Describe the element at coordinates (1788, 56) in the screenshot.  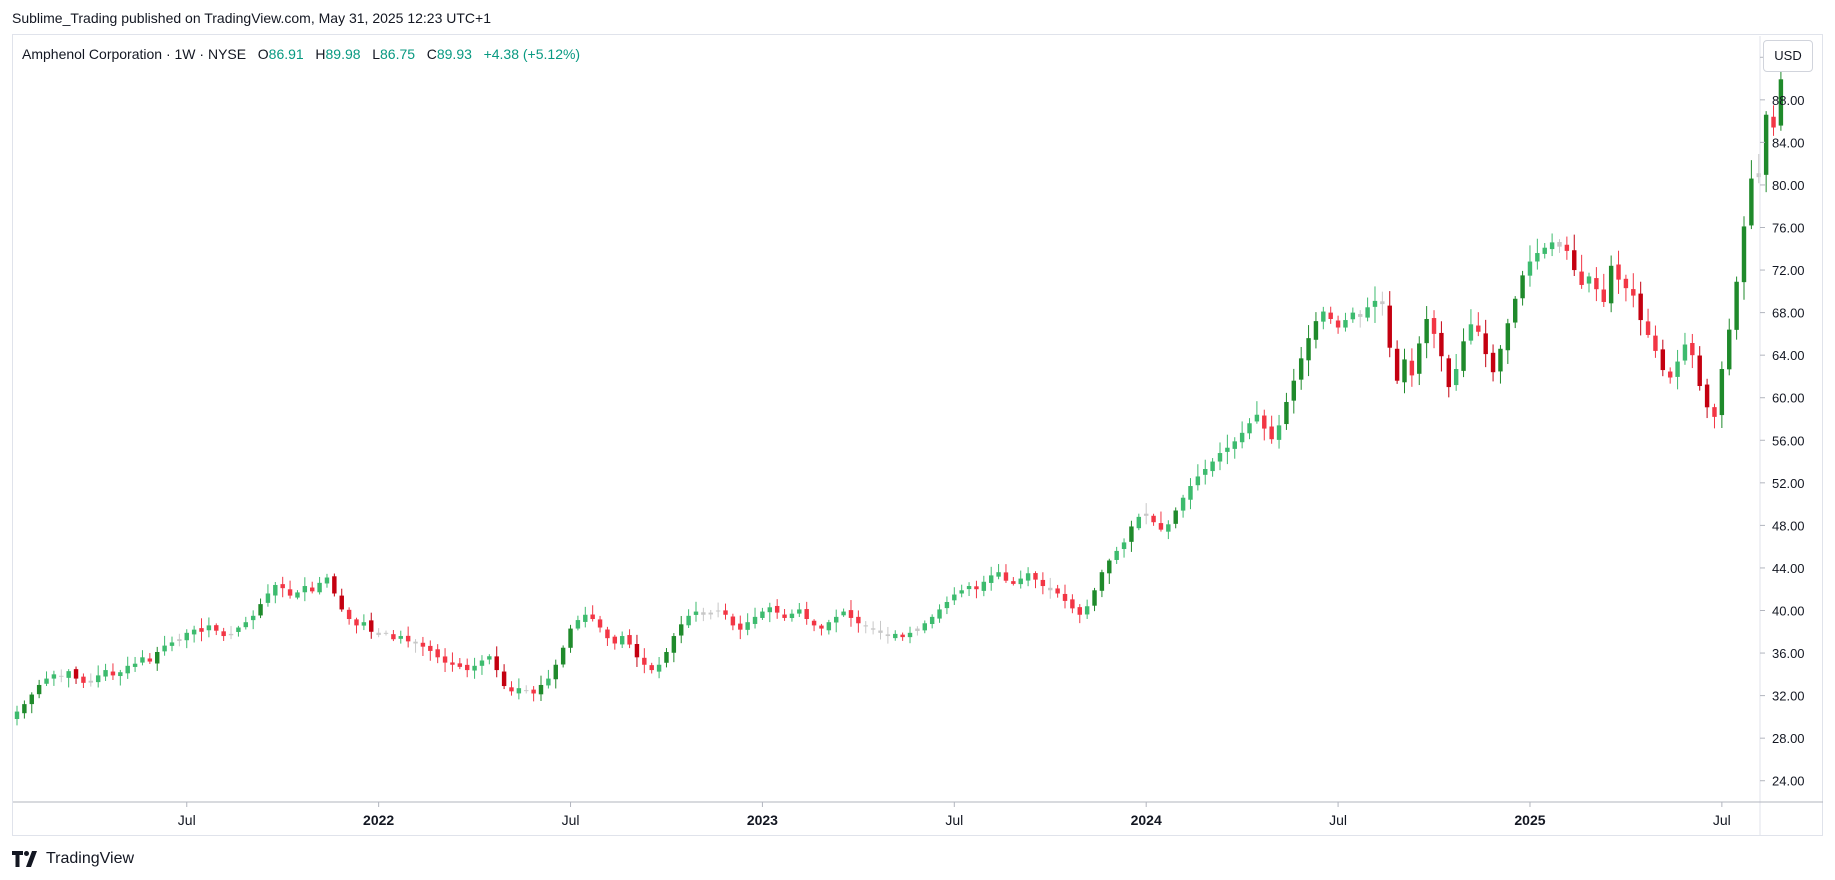
I see `currency-button: USD` at that location.